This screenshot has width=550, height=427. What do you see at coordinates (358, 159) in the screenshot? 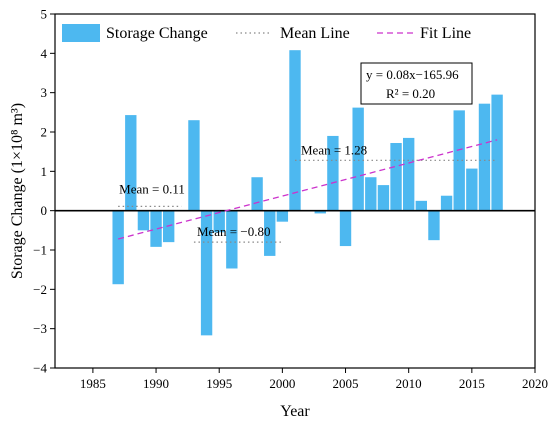
I see `bar-2006` at bounding box center [358, 159].